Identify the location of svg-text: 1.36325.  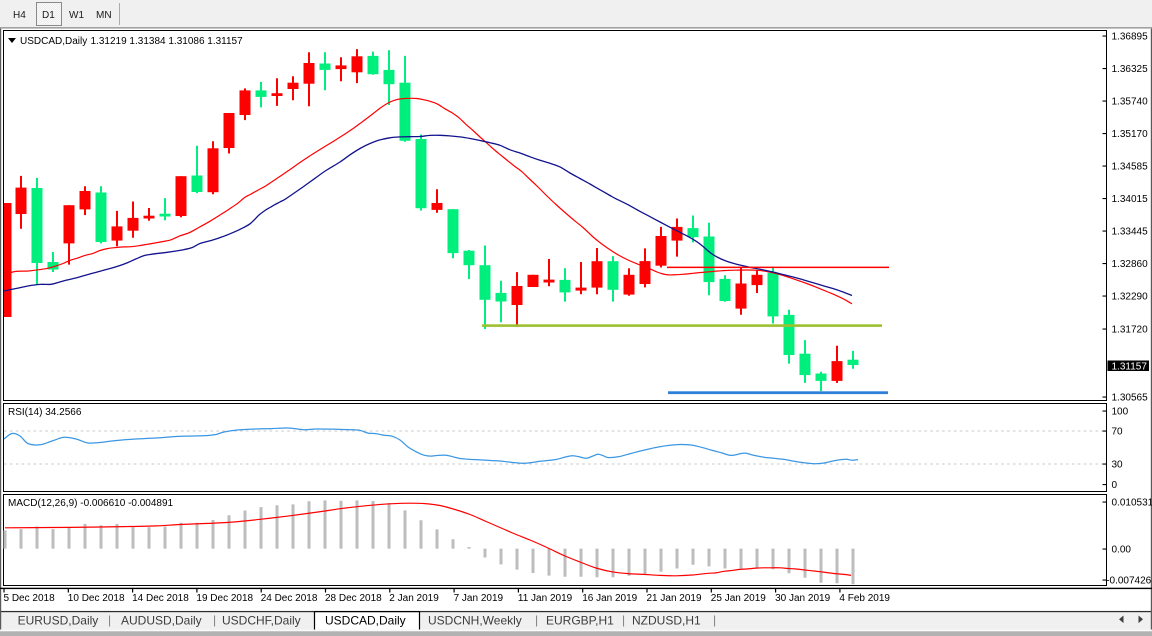
(1130, 69).